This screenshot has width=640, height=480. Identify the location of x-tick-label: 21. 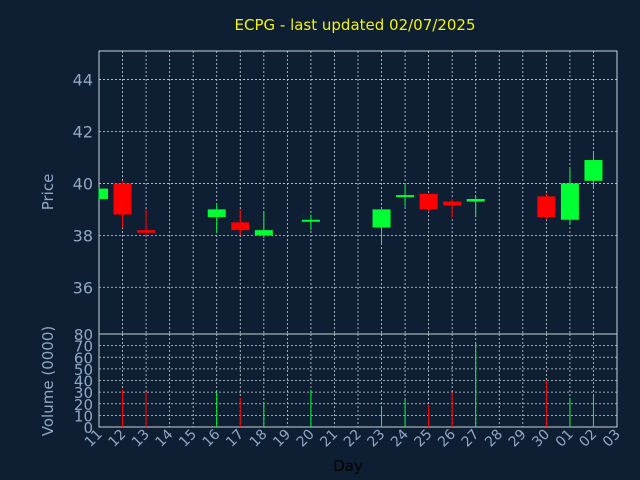
(329, 439).